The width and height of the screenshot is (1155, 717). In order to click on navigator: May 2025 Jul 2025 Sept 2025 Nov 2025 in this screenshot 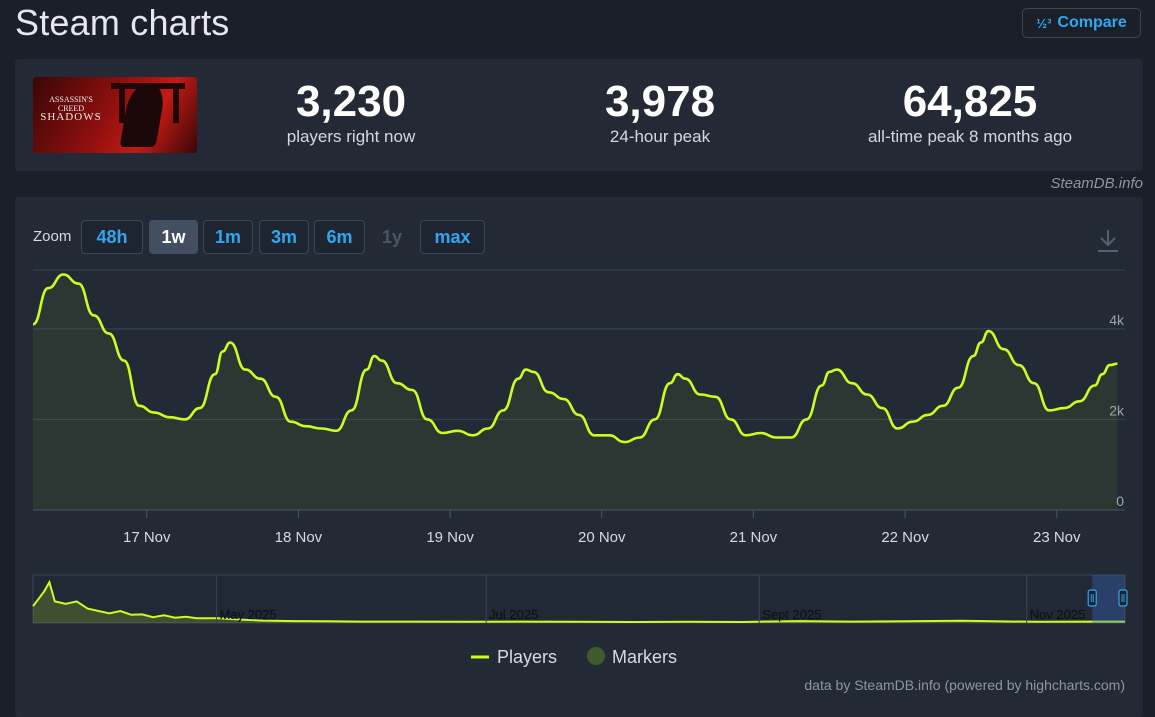, I will do `click(580, 599)`.